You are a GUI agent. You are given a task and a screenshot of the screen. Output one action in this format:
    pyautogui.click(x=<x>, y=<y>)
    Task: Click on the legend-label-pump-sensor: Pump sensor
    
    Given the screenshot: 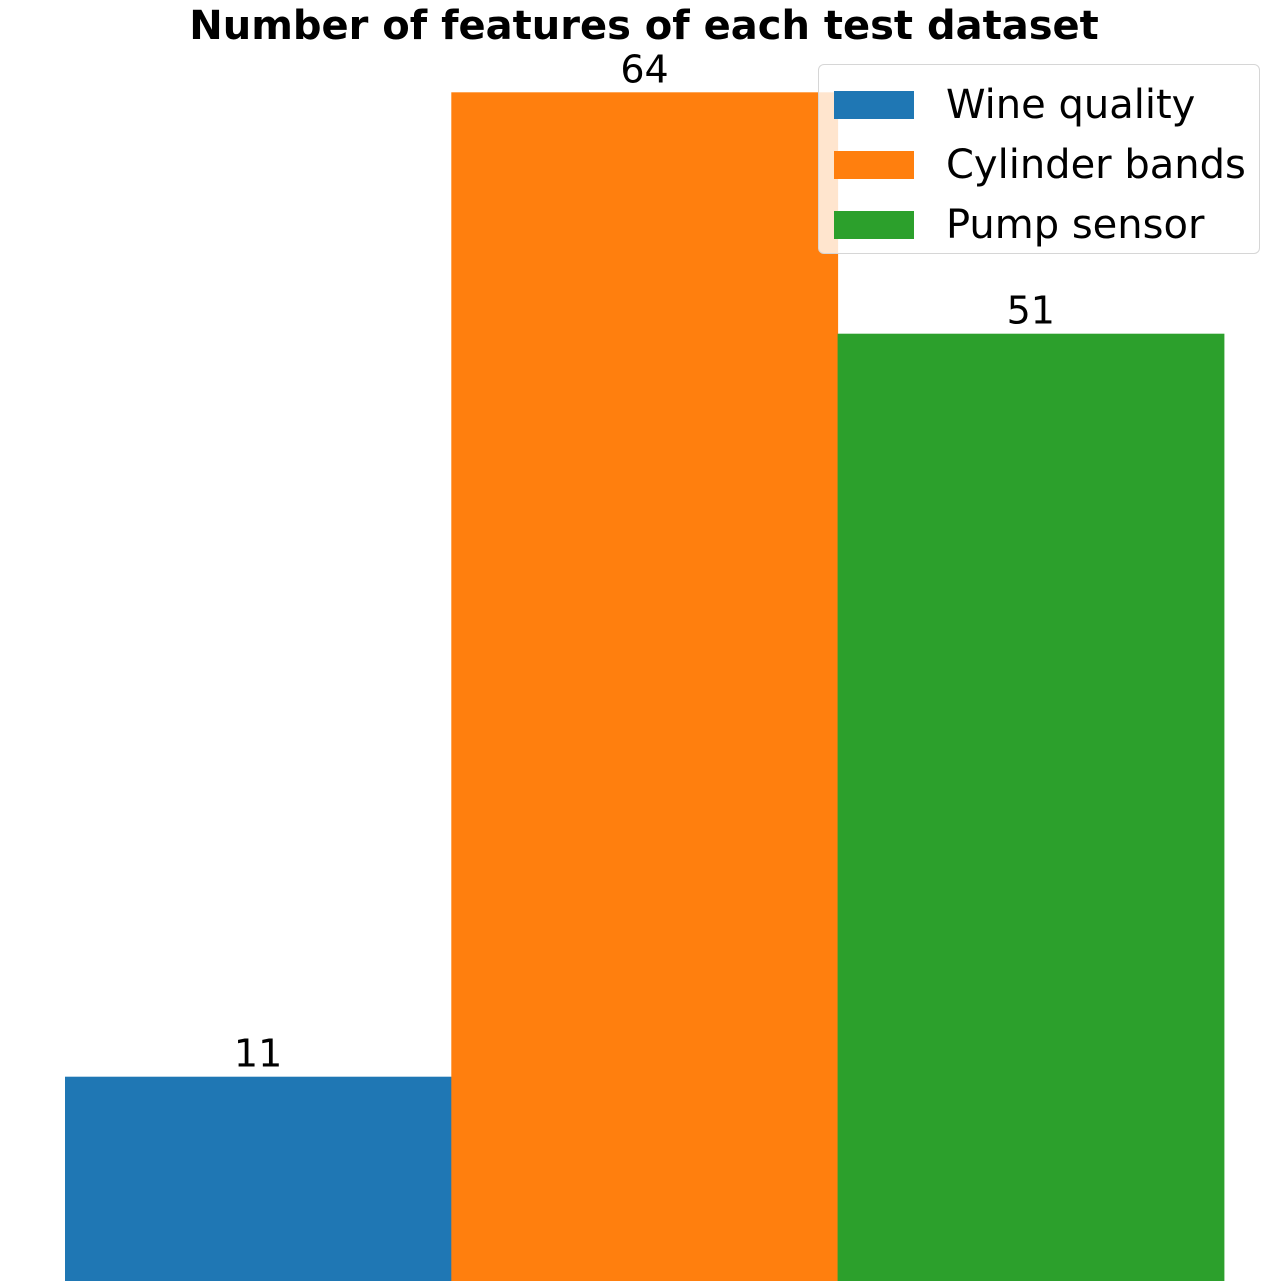 What is the action you would take?
    pyautogui.click(x=1075, y=225)
    